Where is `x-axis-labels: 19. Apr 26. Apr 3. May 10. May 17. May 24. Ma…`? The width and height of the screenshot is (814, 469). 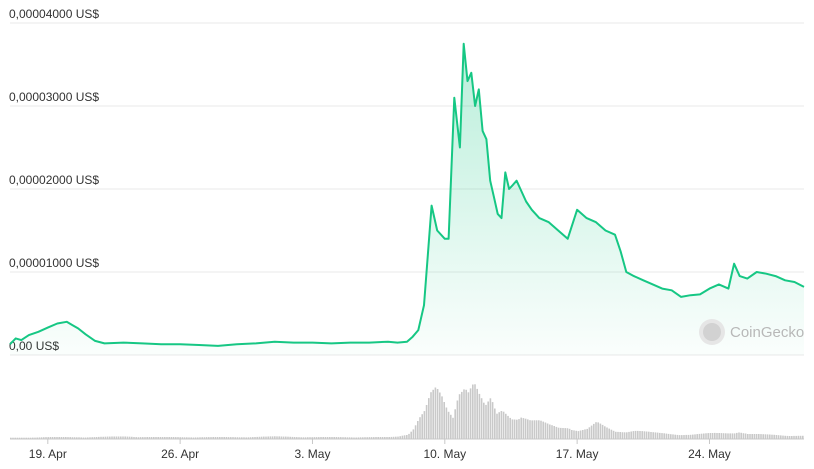 x-axis-labels: 19. Apr 26. Apr 3. May 10. May 17. May 24. Ma… is located at coordinates (380, 450).